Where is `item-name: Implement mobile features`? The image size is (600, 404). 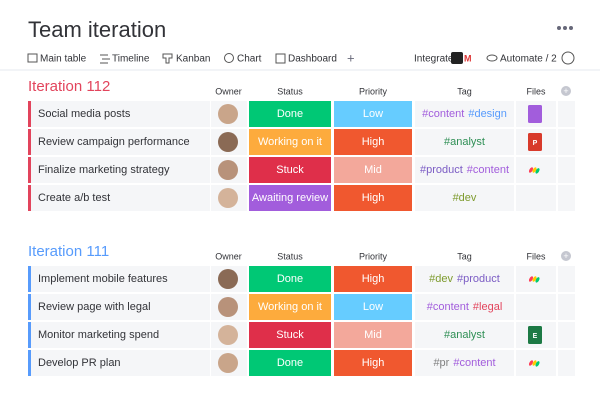
item-name: Implement mobile features is located at coordinates (103, 279).